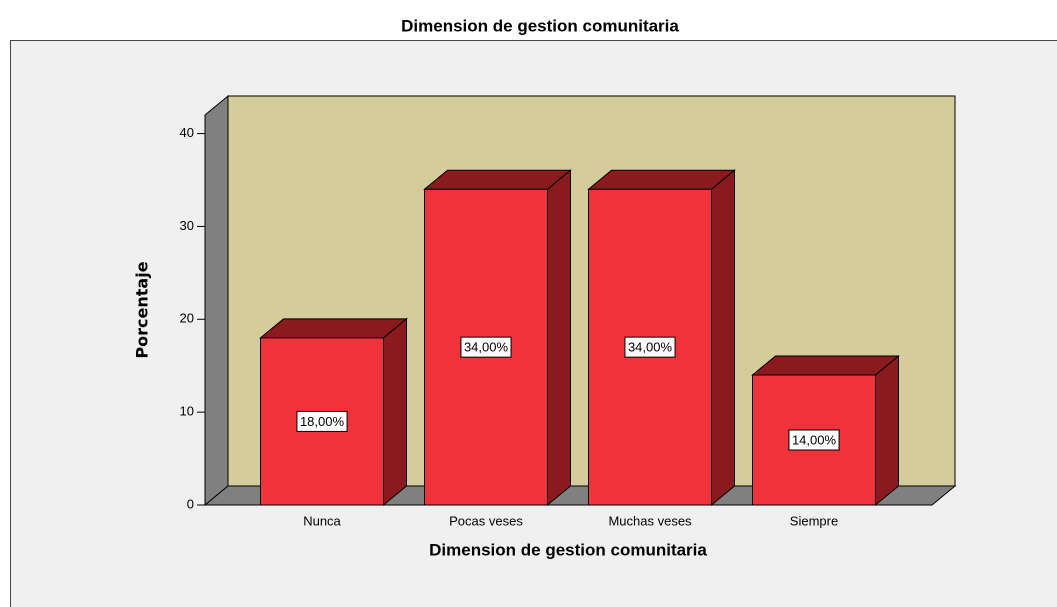 The image size is (1057, 607). I want to click on value-label: 14,00%, so click(814, 439).